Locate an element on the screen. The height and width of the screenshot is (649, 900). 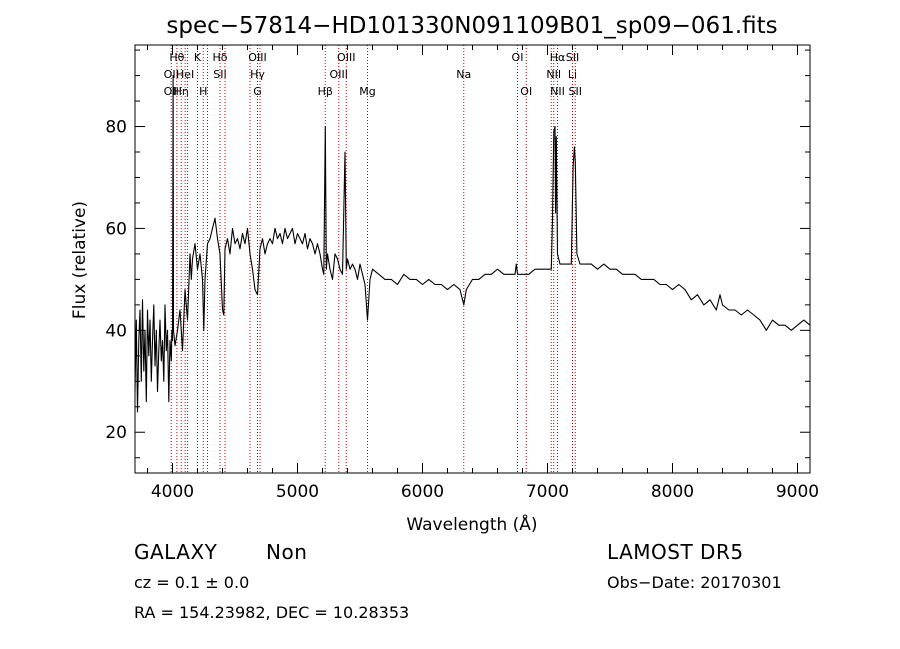
line-label: Mg is located at coordinates (367, 91).